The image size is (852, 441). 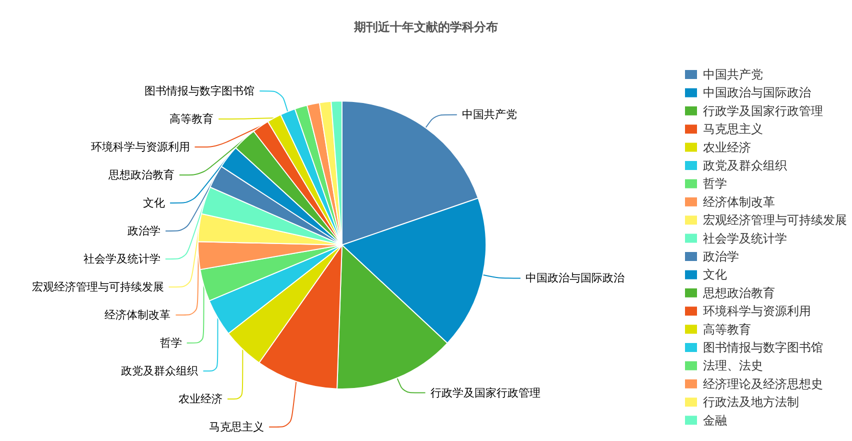 What do you see at coordinates (159, 371) in the screenshot?
I see `slice-label: 政党及群众组织` at bounding box center [159, 371].